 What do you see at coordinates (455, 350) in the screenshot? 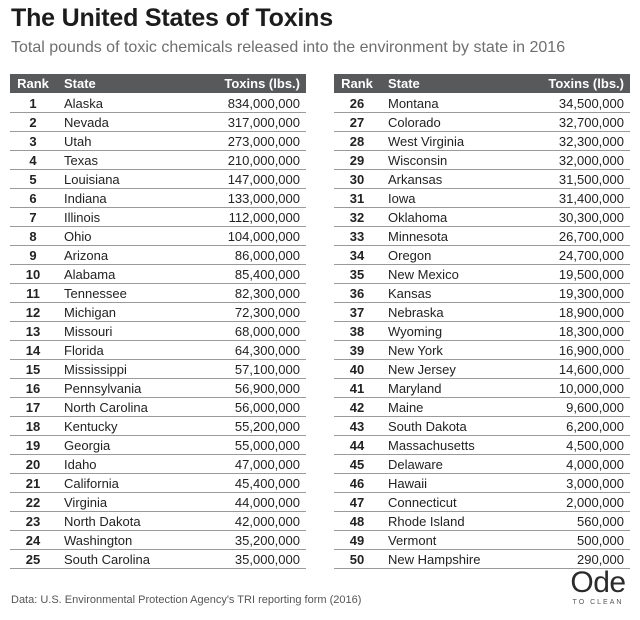
I see `state-cell: New York` at bounding box center [455, 350].